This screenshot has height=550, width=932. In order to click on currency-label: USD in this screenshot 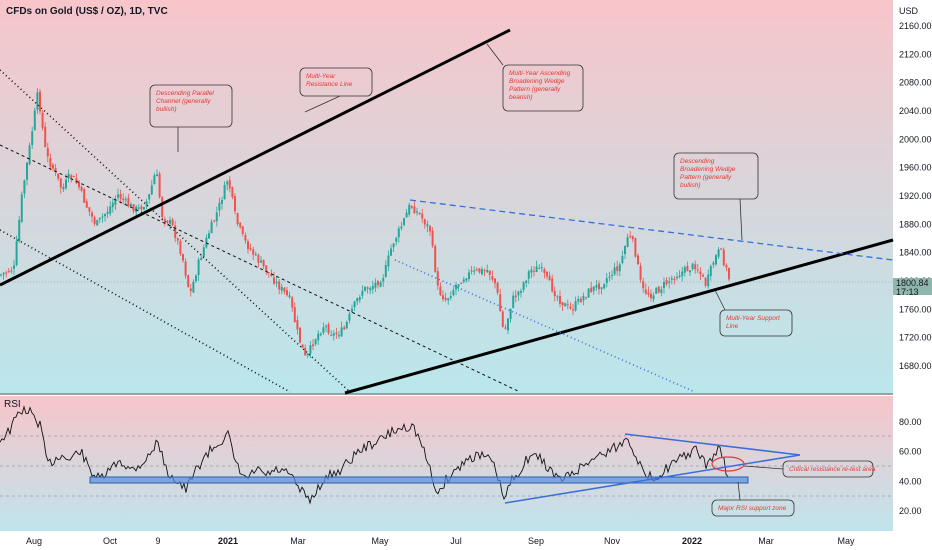, I will do `click(908, 11)`.